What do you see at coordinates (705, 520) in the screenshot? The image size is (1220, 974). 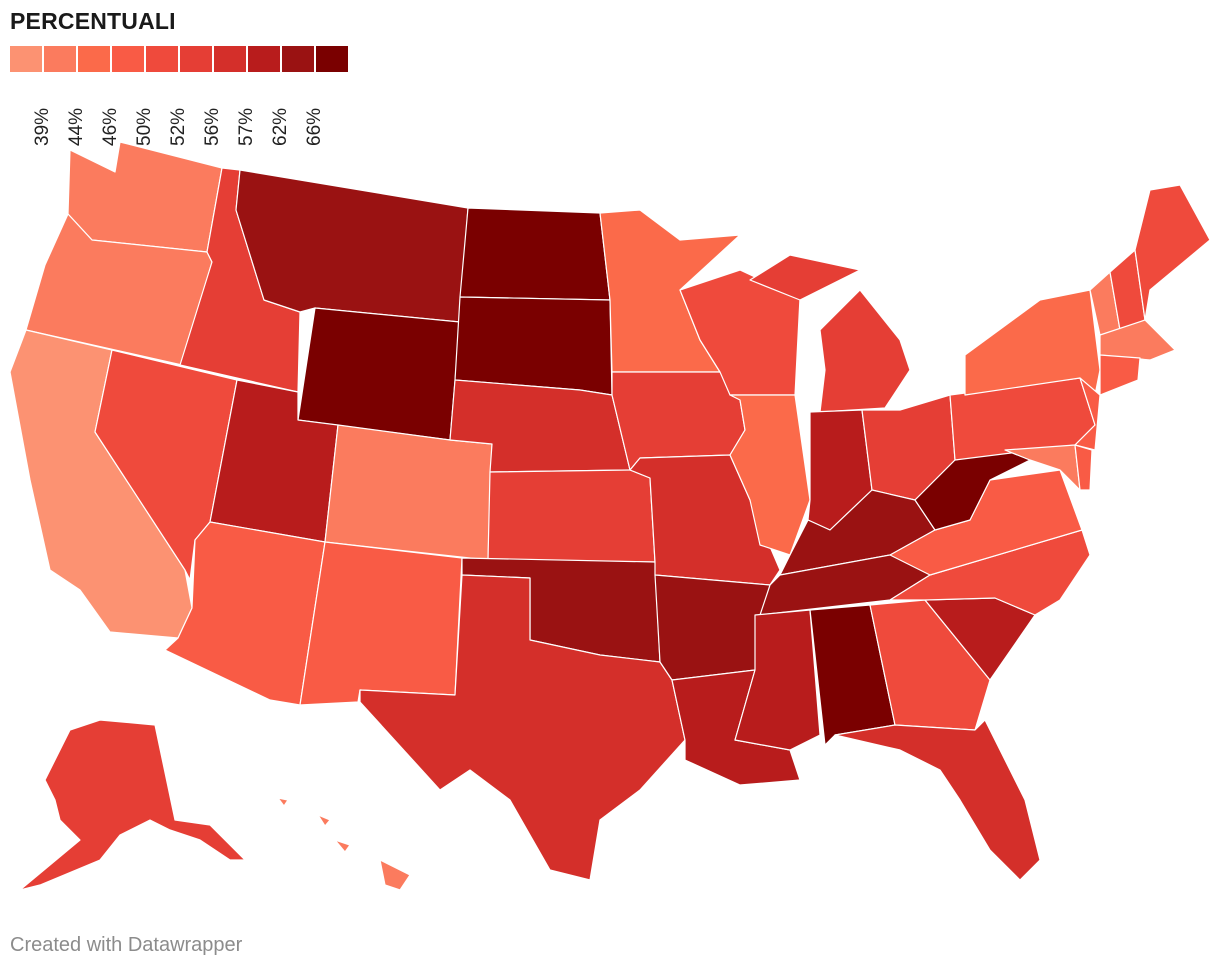 I see `state-missouri` at bounding box center [705, 520].